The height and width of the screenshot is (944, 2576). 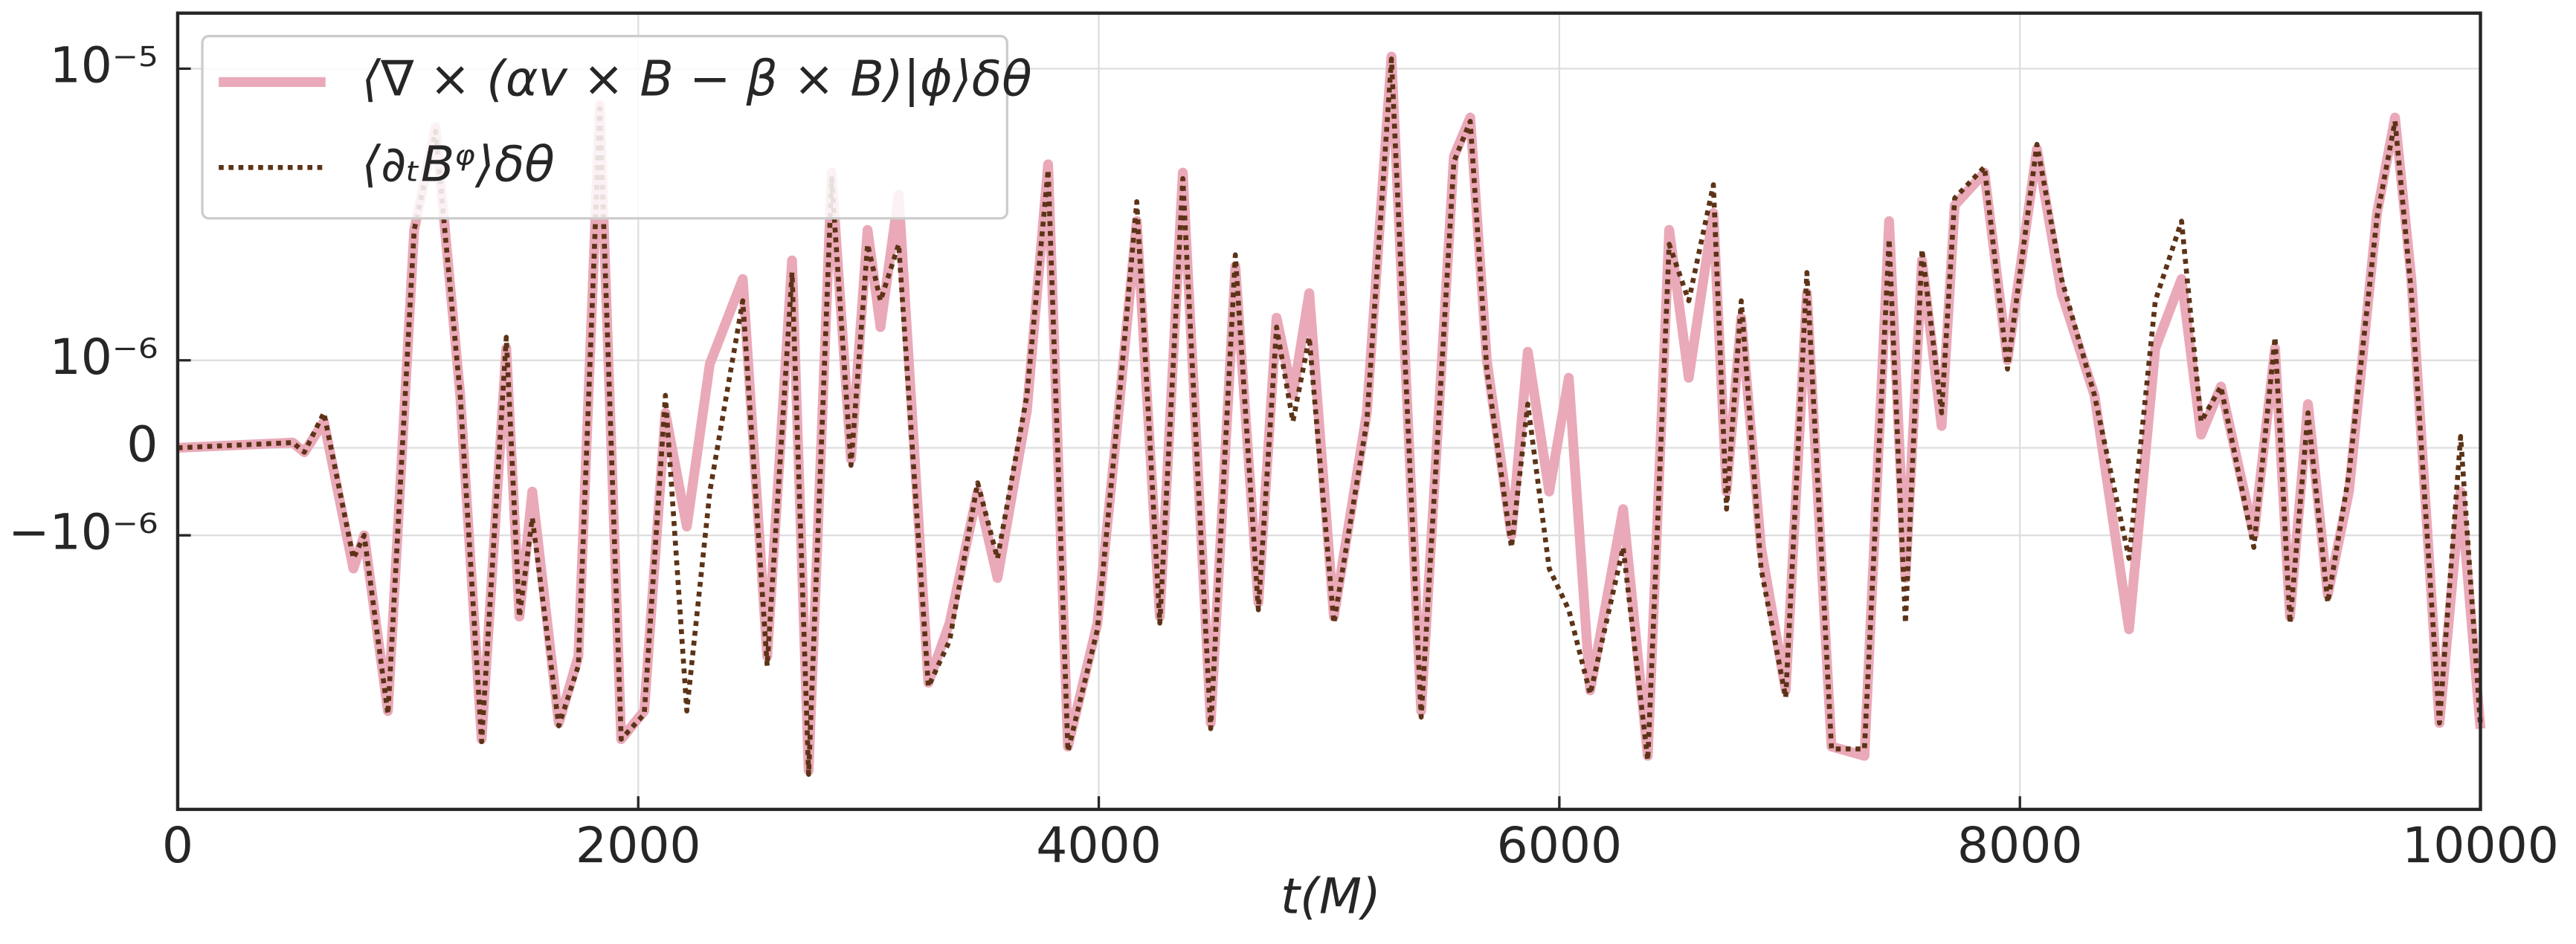 I want to click on y-tick-label: 10⁻⁵, so click(x=104, y=65).